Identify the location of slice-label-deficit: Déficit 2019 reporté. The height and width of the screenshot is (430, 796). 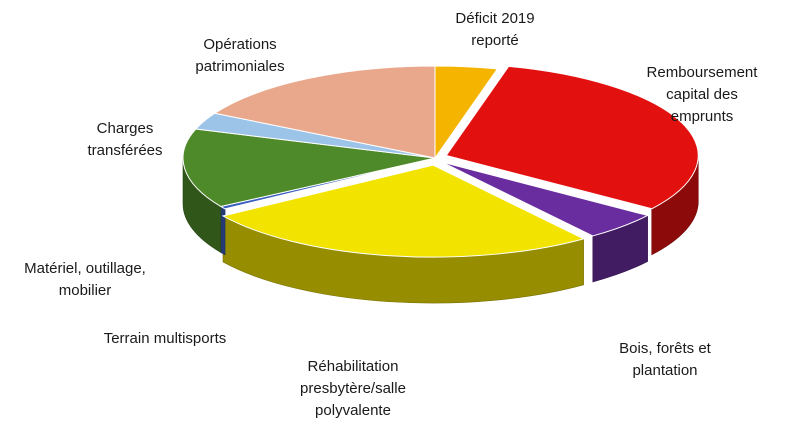
(495, 29).